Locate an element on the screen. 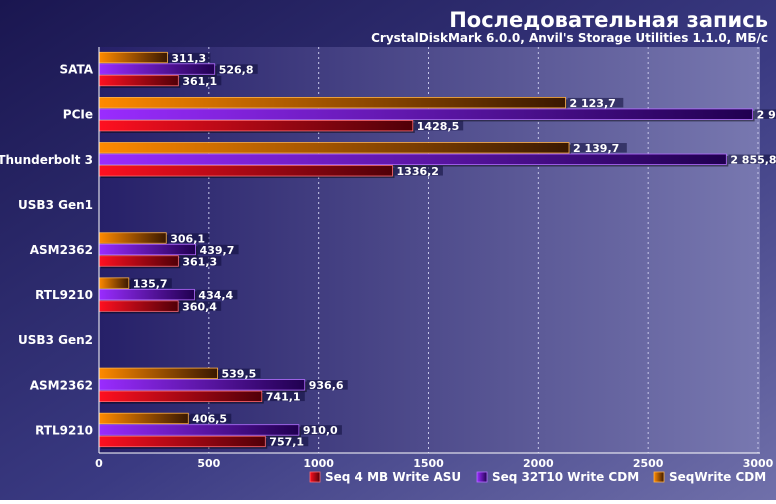 This screenshot has height=504, width=776. data-label: 1336,2 is located at coordinates (418, 171).